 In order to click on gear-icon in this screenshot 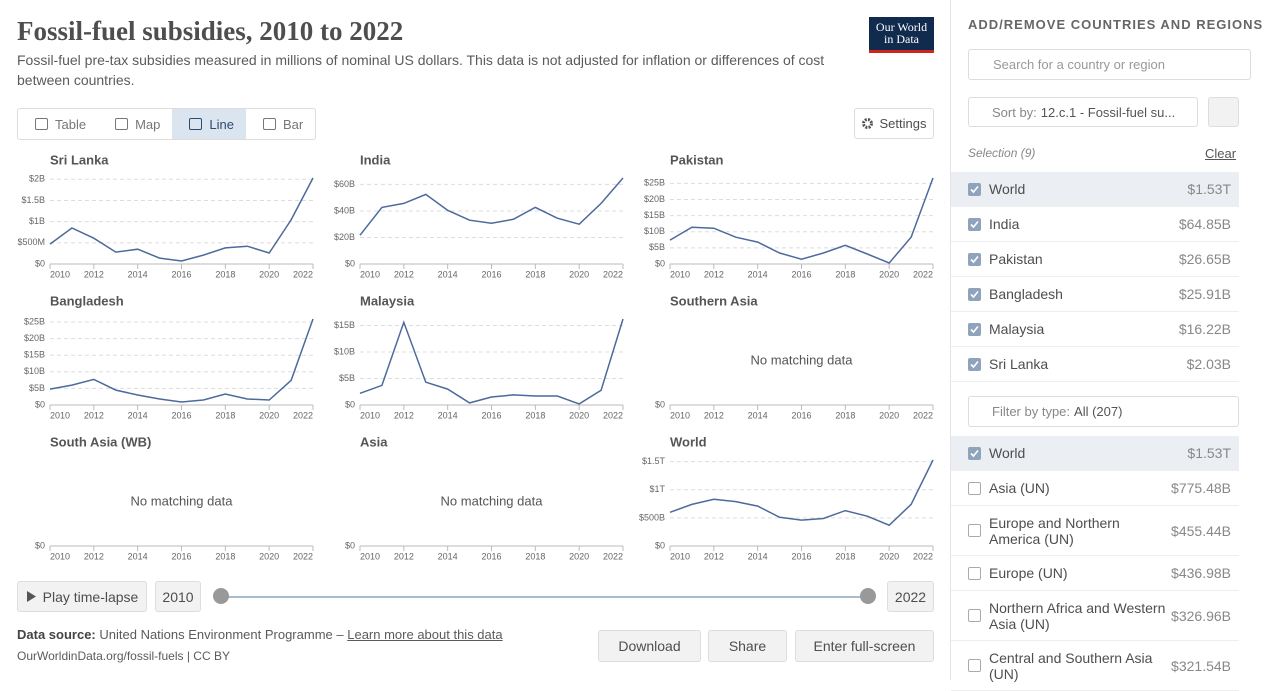, I will do `click(867, 123)`.